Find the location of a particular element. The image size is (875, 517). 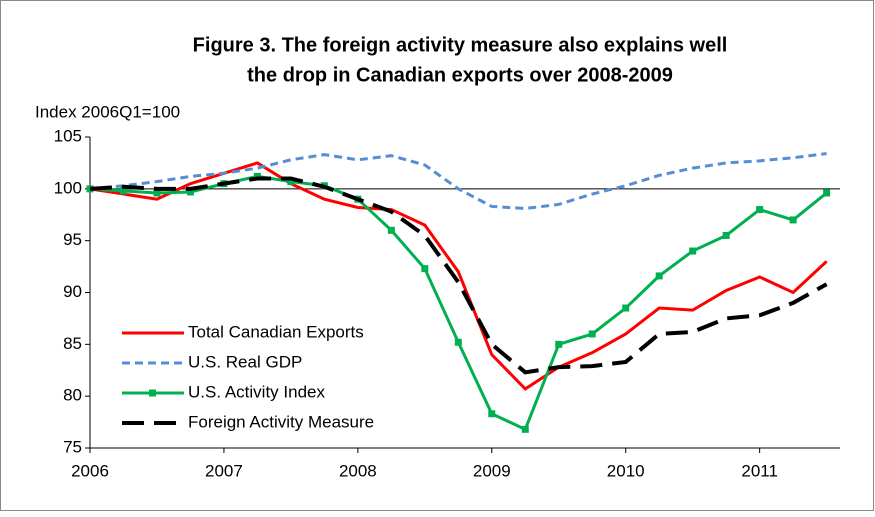

legend-label: U.S. Activity Index is located at coordinates (256, 391).